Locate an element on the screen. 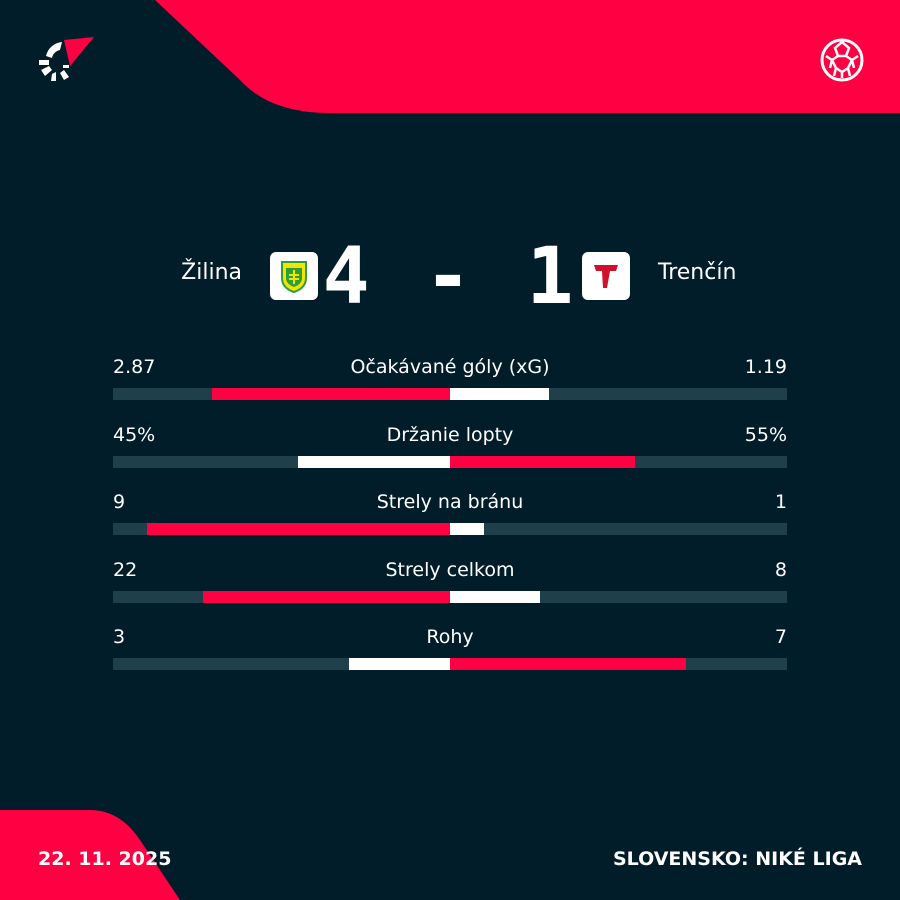  football-icon is located at coordinates (842, 60).